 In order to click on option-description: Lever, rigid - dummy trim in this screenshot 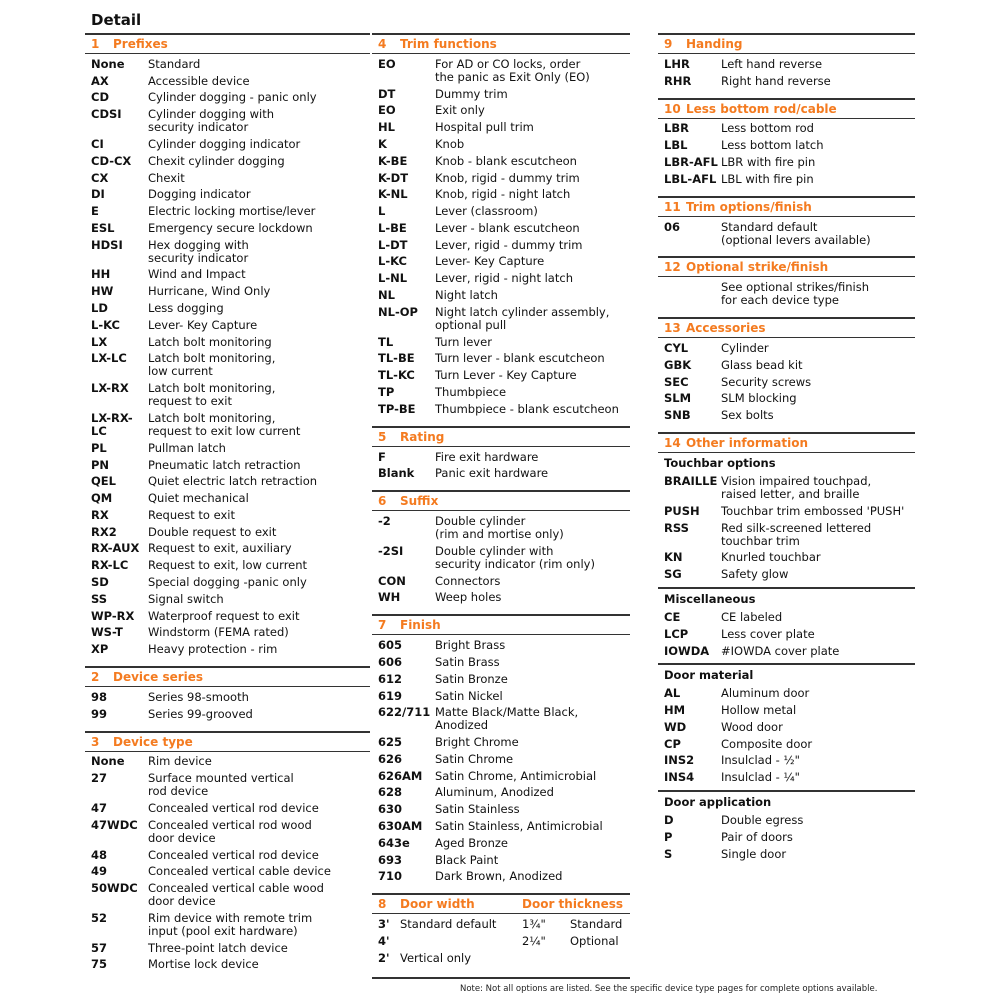, I will do `click(509, 244)`.